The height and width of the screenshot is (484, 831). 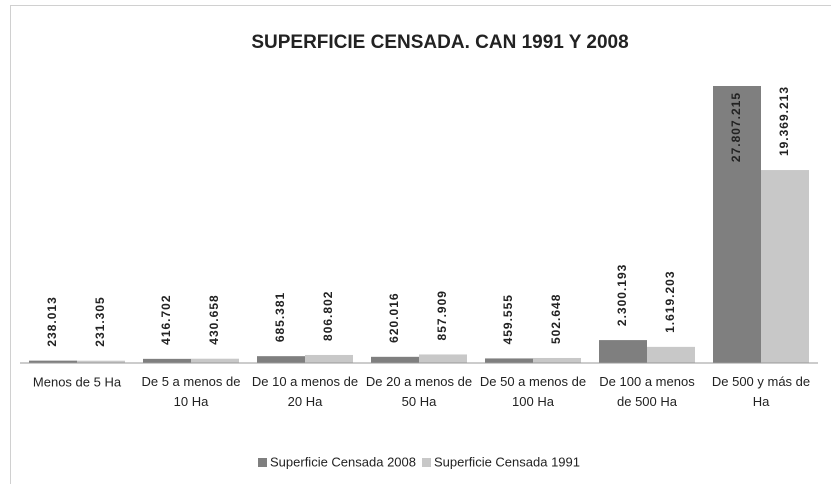 I want to click on value-label: 238.013, so click(x=52, y=321).